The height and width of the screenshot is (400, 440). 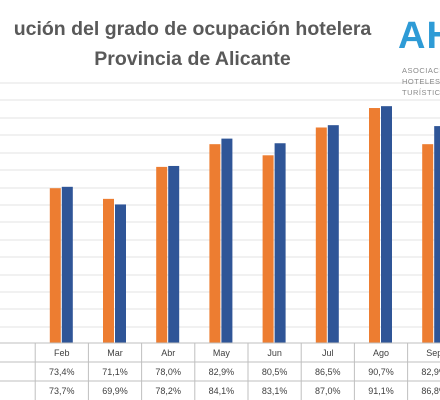 I want to click on value-label-series2-jul: 87,0%, so click(x=328, y=391).